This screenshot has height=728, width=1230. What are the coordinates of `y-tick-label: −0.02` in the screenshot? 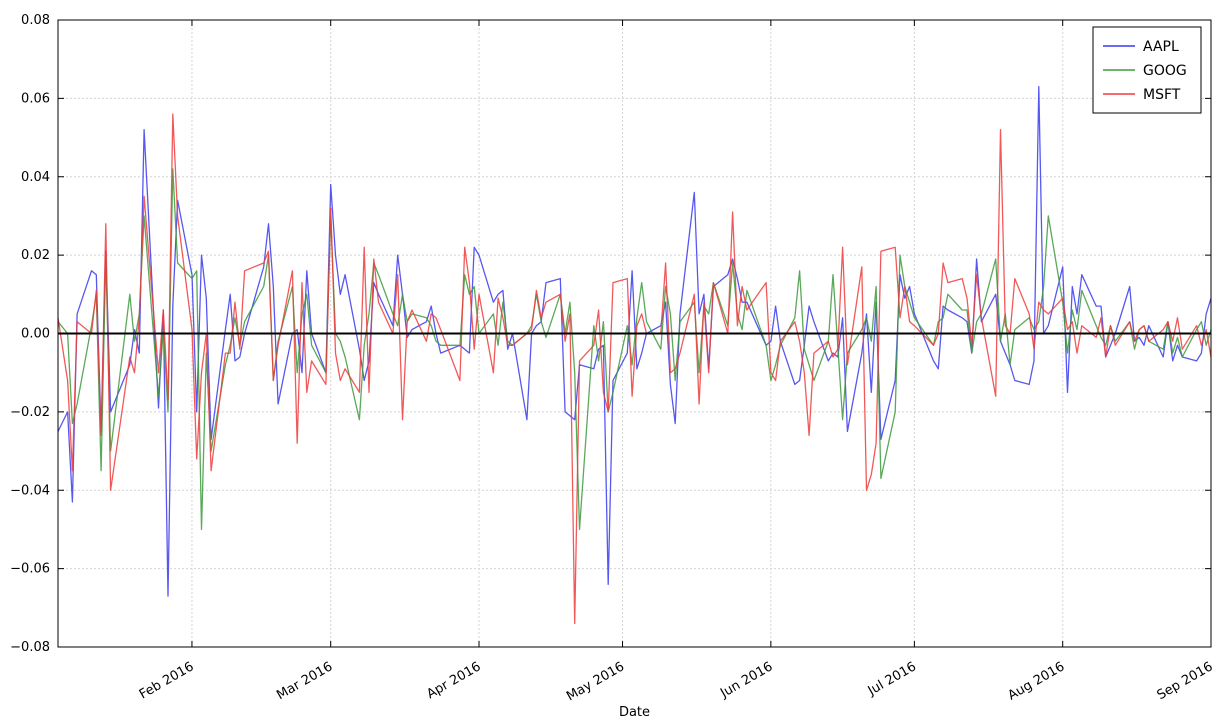 It's located at (30, 412).